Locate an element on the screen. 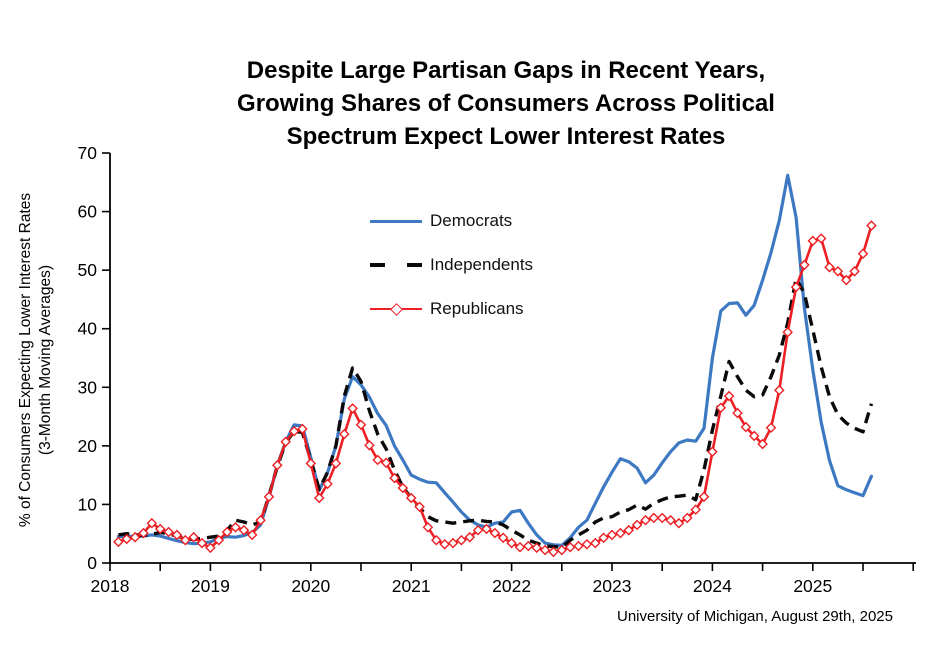  y-axis-tick-label: 0 is located at coordinates (92, 563).